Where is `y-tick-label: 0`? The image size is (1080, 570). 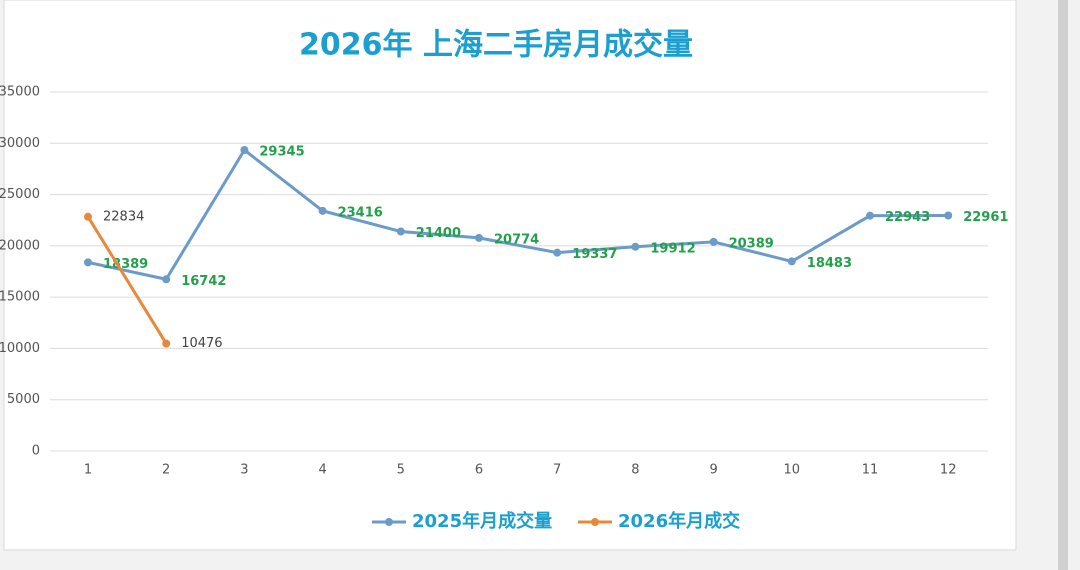
y-tick-label: 0 is located at coordinates (36, 451).